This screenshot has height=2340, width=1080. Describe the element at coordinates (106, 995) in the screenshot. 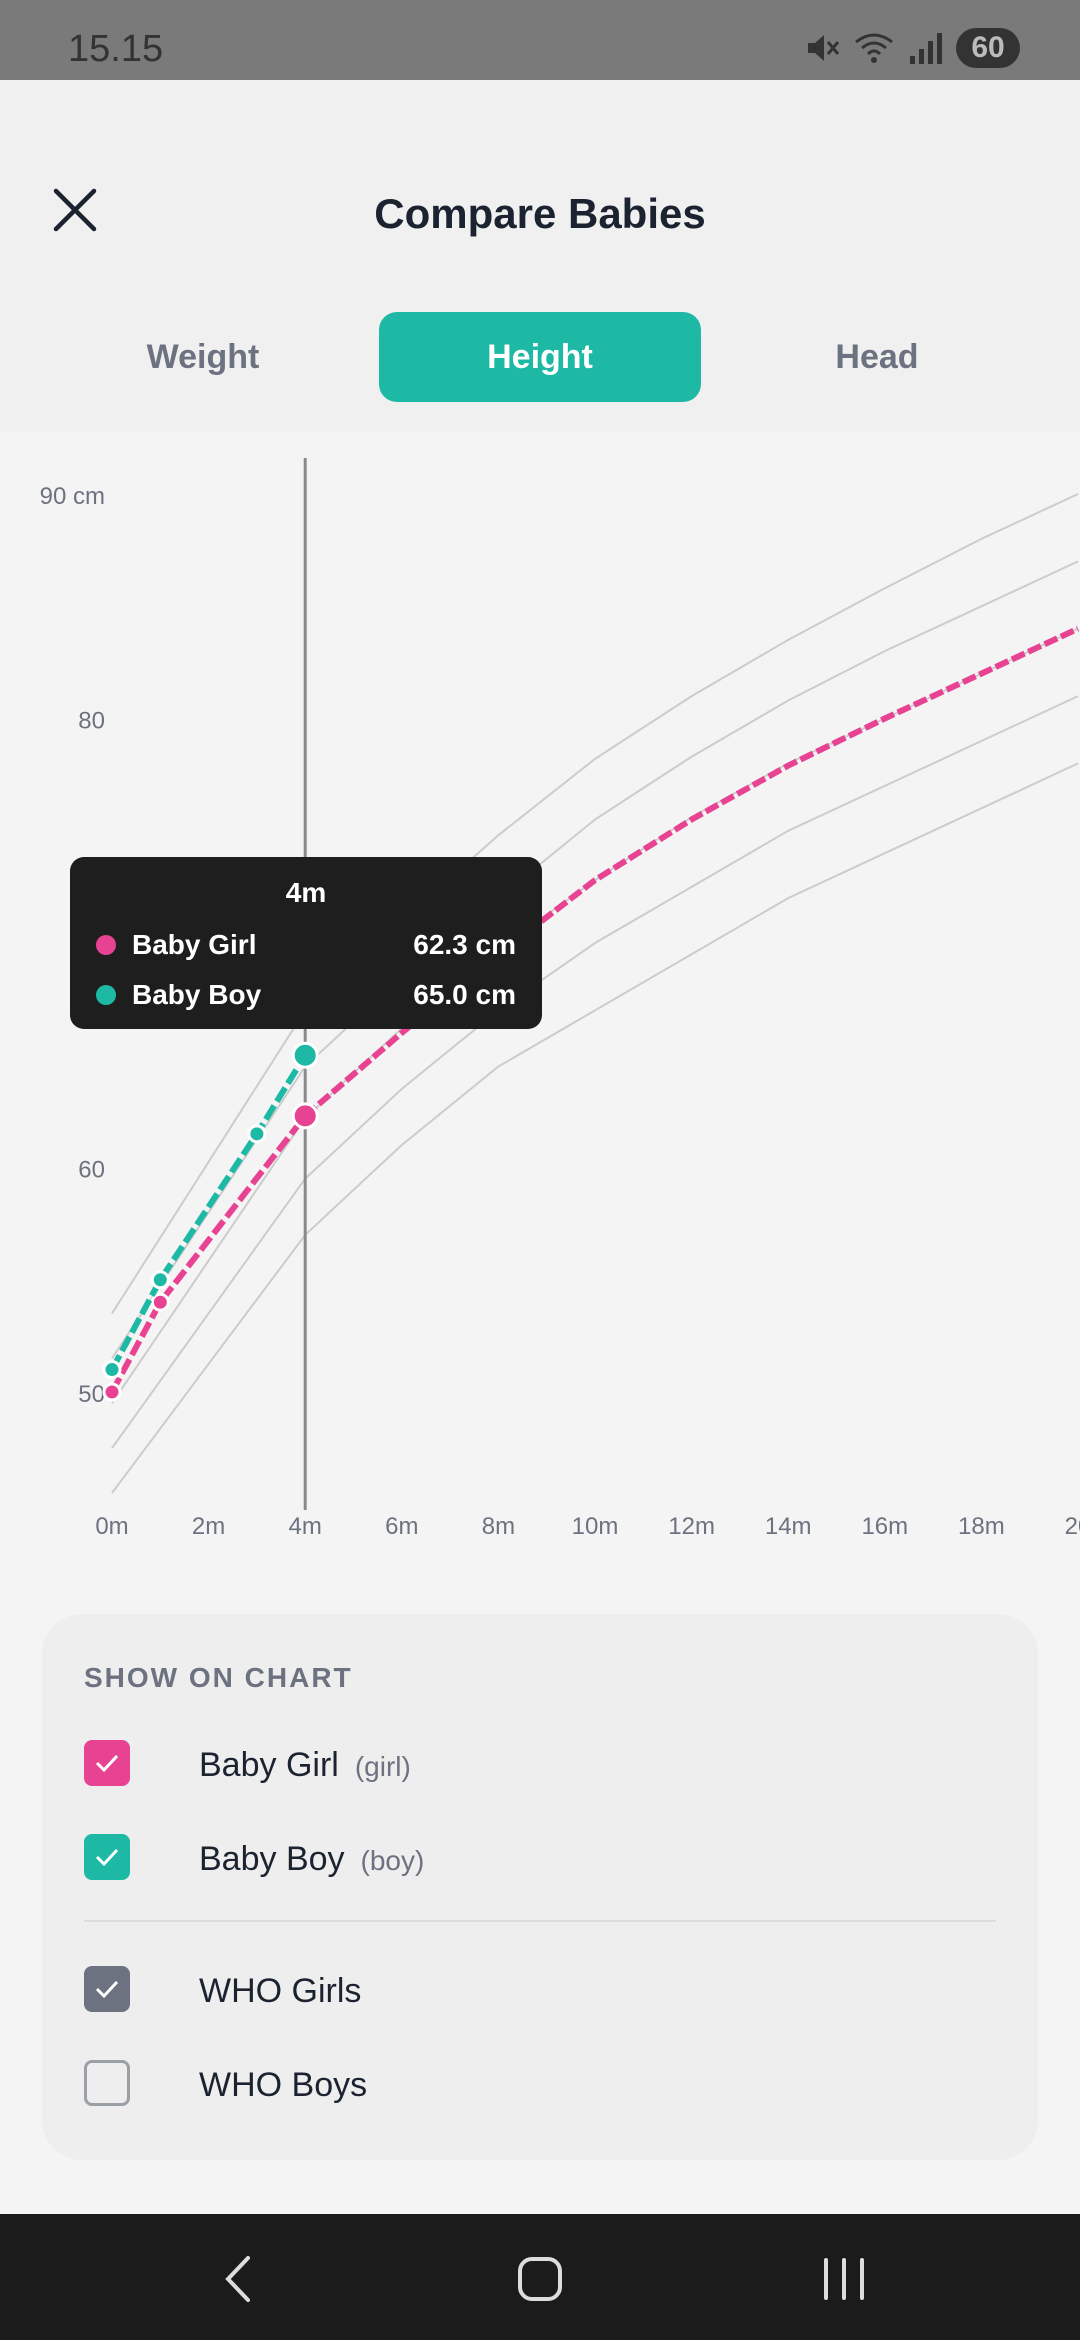

I see `boy-dot-icon` at that location.